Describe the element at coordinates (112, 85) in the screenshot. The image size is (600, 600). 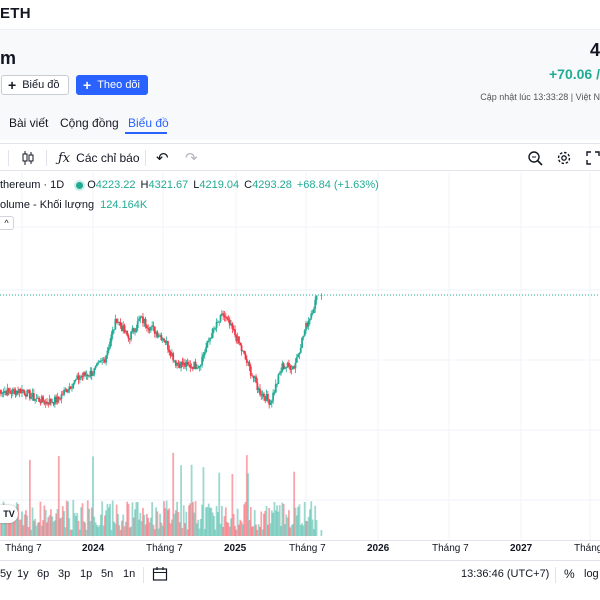
I see `follow-button: + Theo dõi` at that location.